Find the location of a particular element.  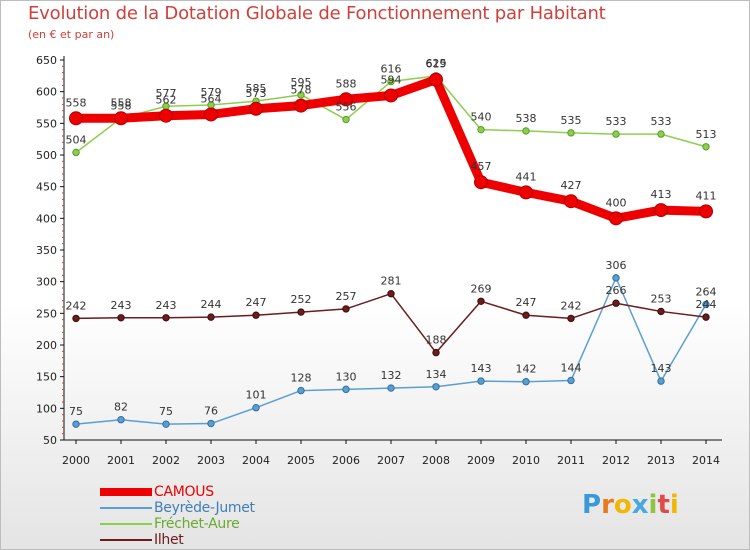

data-label-camous: 411 is located at coordinates (706, 195).